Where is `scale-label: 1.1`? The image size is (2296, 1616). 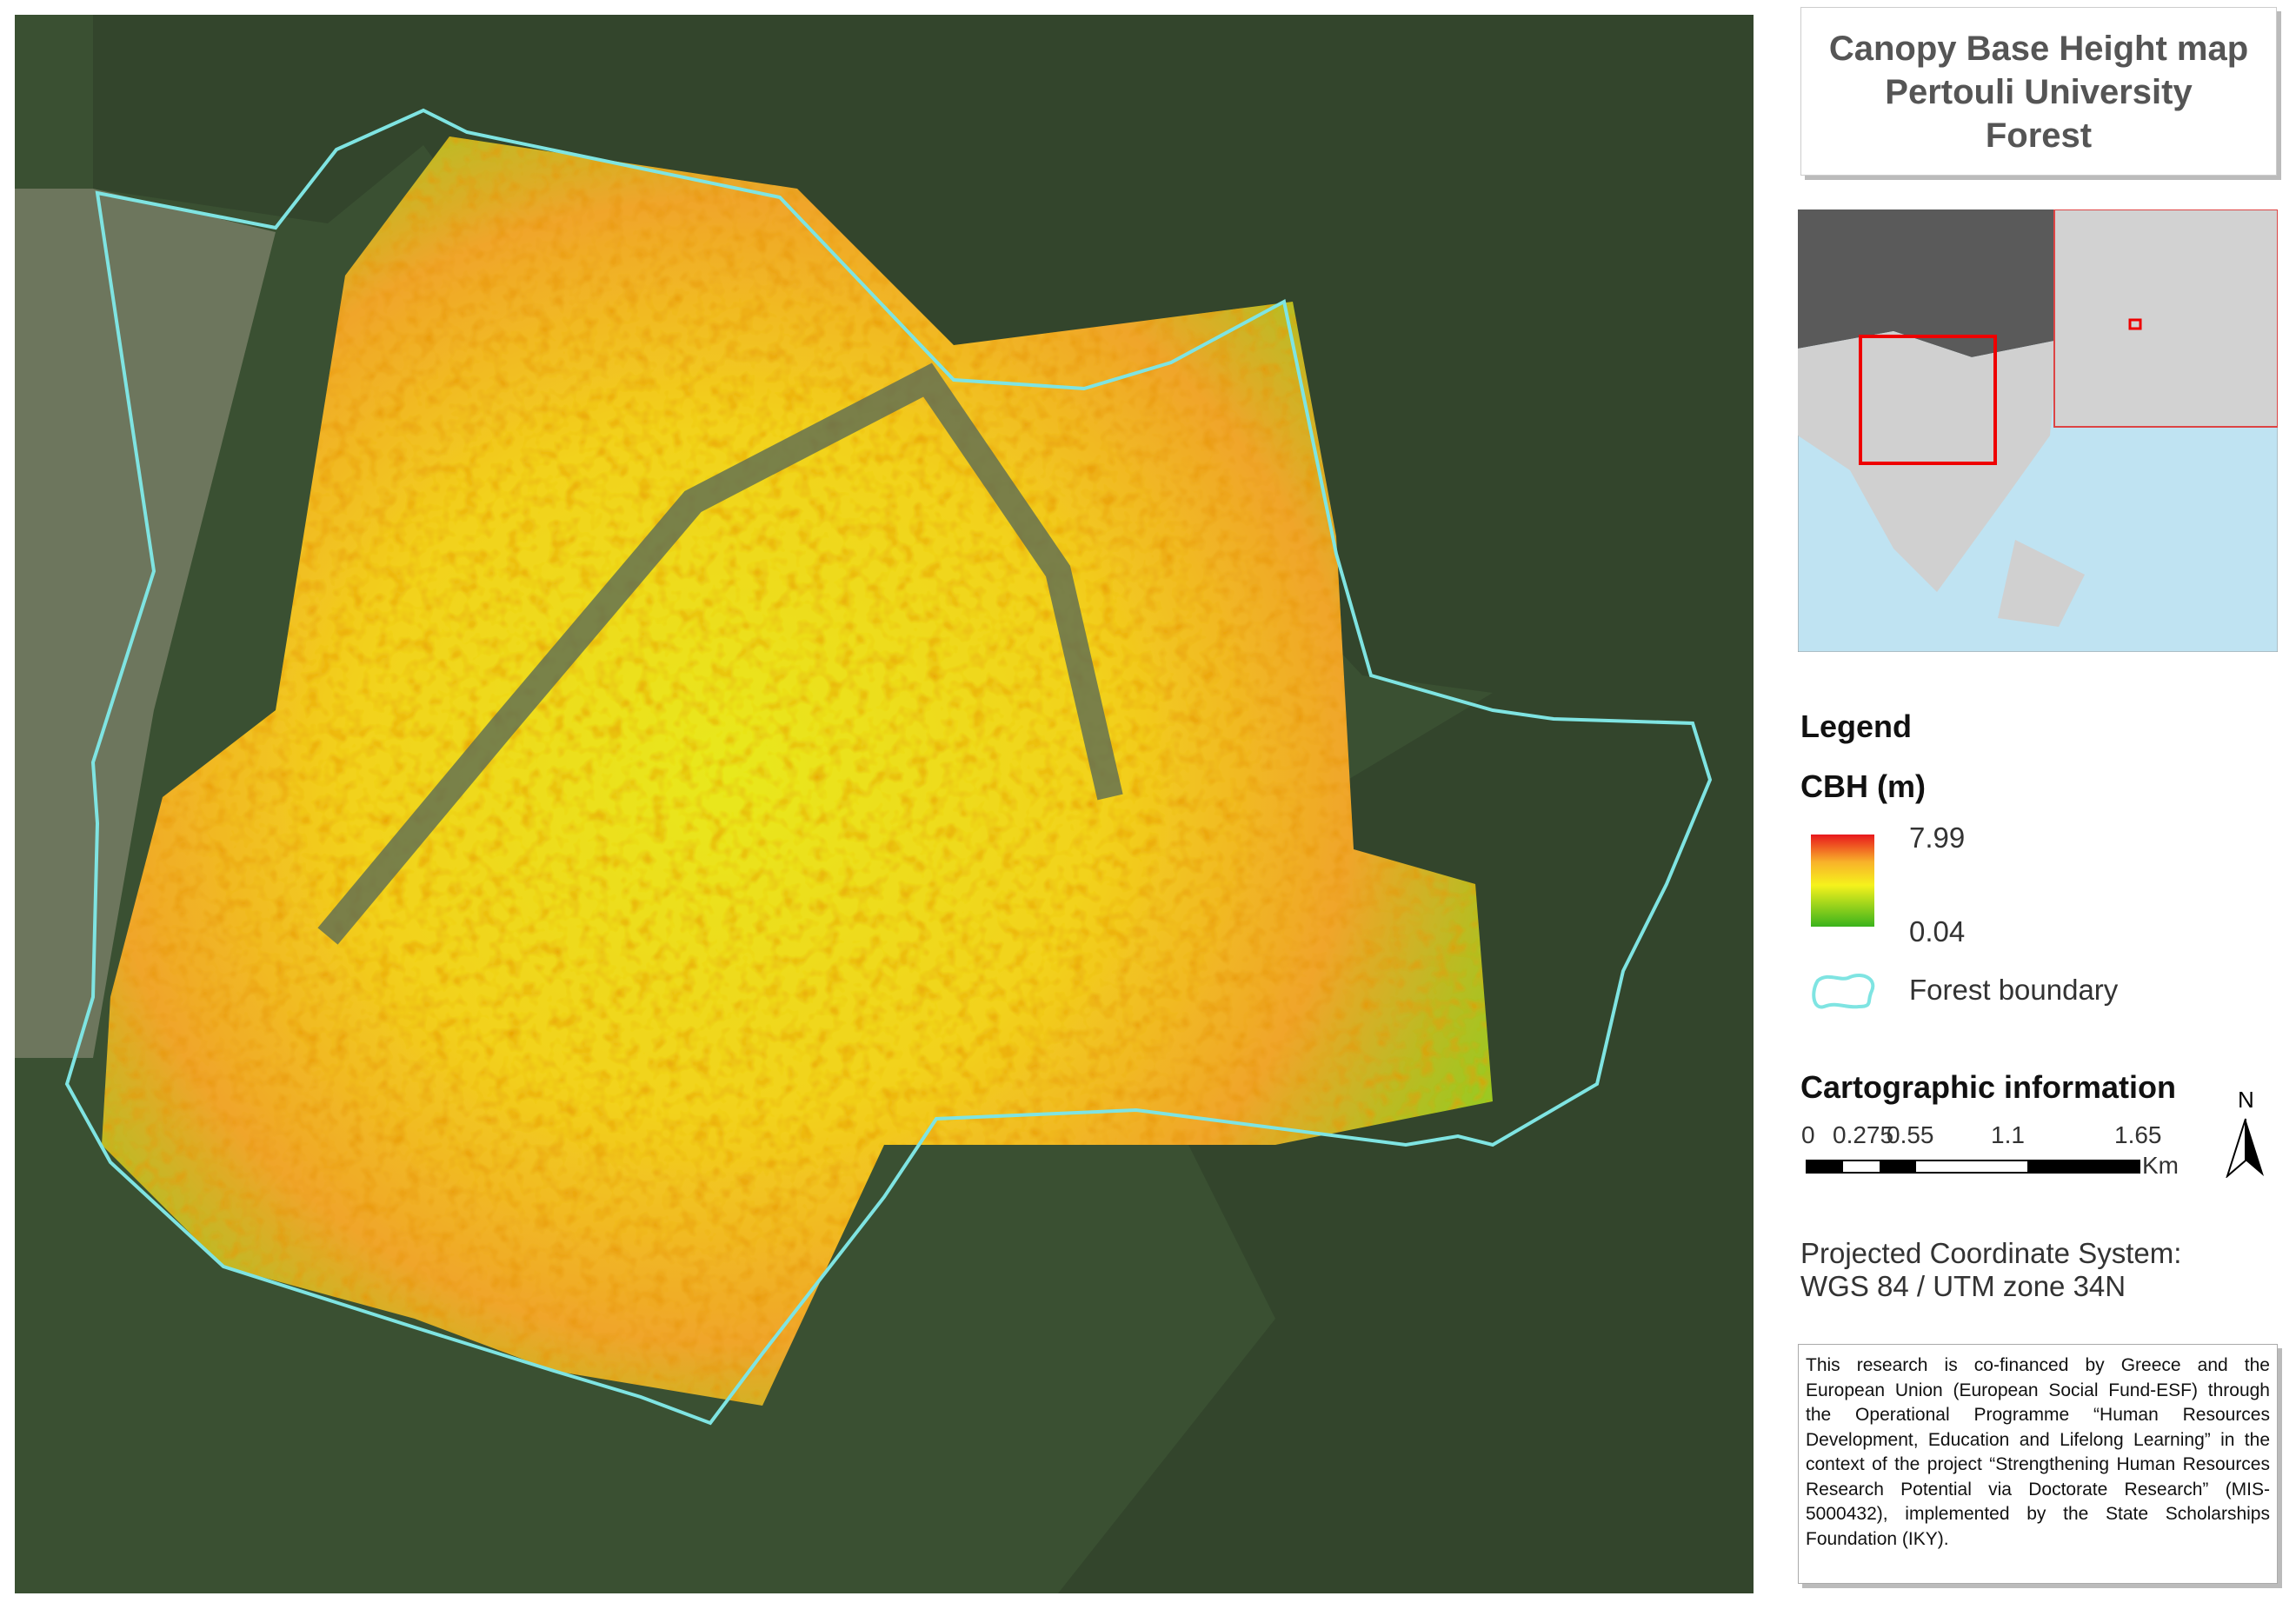
scale-label: 1.1 is located at coordinates (2008, 1134).